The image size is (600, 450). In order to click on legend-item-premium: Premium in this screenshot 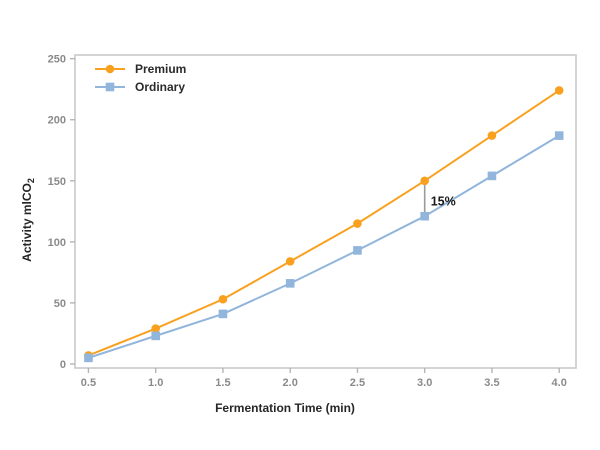, I will do `click(140, 69)`.